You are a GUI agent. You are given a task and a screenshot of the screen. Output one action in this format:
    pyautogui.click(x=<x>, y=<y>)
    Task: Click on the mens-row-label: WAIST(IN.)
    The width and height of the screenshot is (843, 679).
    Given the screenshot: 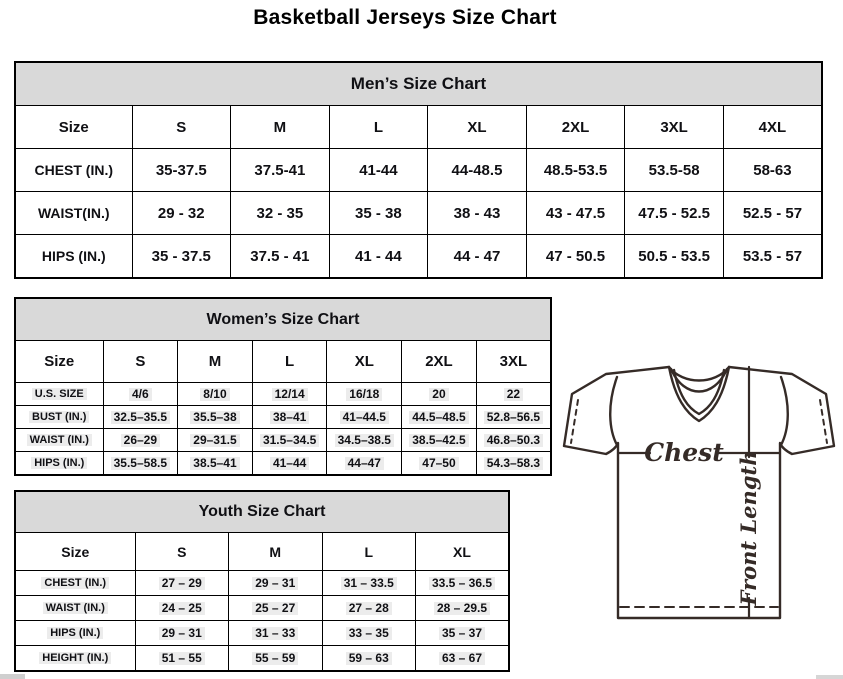 What is the action you would take?
    pyautogui.click(x=73, y=213)
    